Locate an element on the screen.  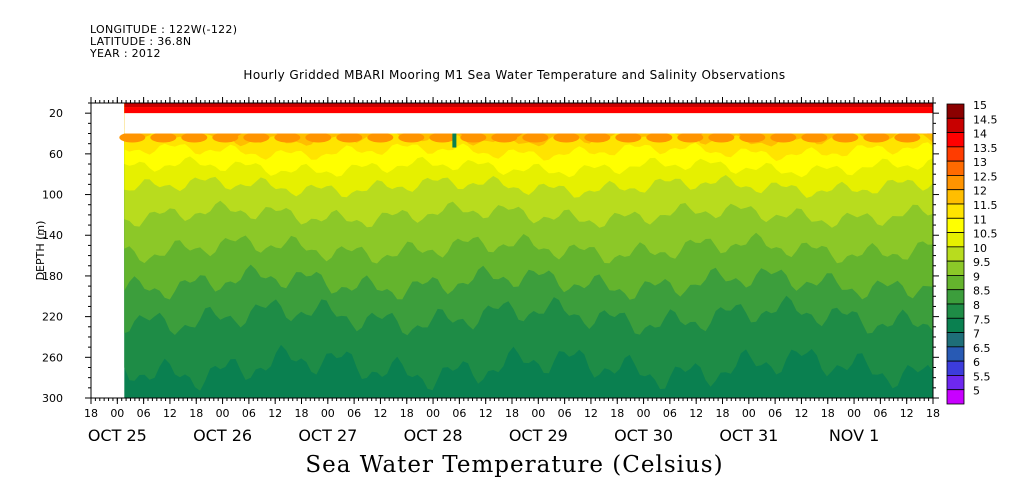
colorbar-label: 12.5 is located at coordinates (985, 176).